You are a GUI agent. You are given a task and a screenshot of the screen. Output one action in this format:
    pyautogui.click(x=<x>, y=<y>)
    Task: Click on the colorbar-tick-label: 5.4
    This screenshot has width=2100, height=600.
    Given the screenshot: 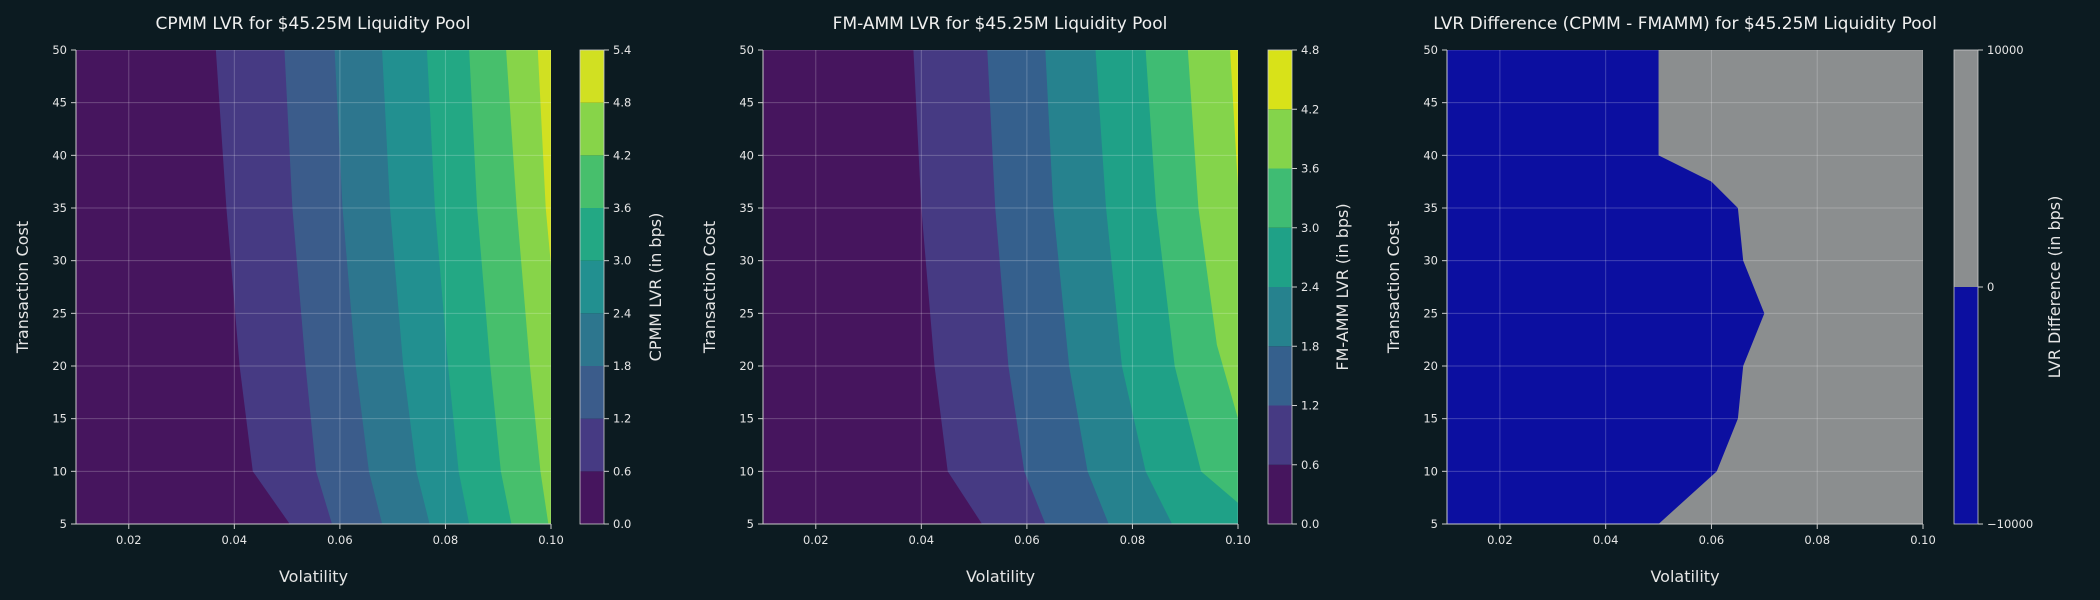 What is the action you would take?
    pyautogui.click(x=622, y=50)
    